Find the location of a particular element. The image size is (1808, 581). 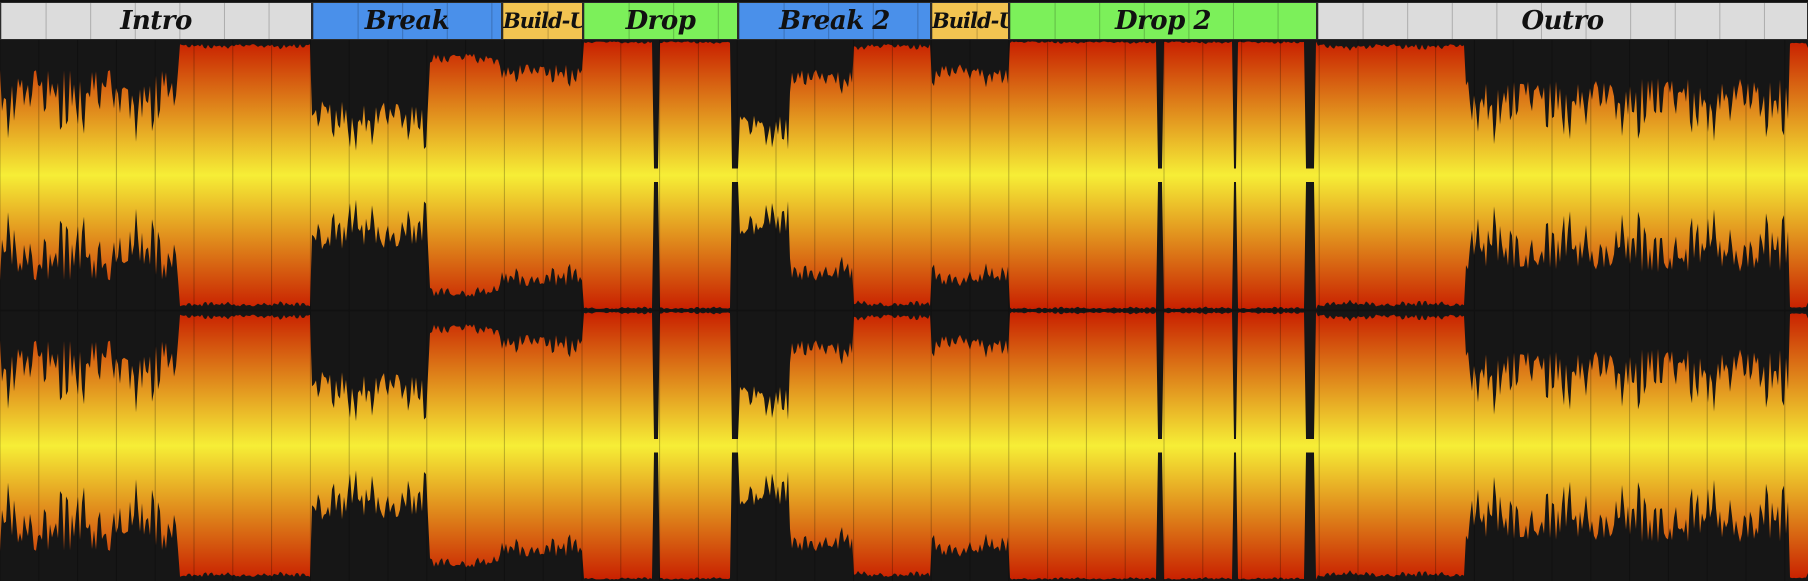

section-marker-intro: Intro is located at coordinates (156, 21).